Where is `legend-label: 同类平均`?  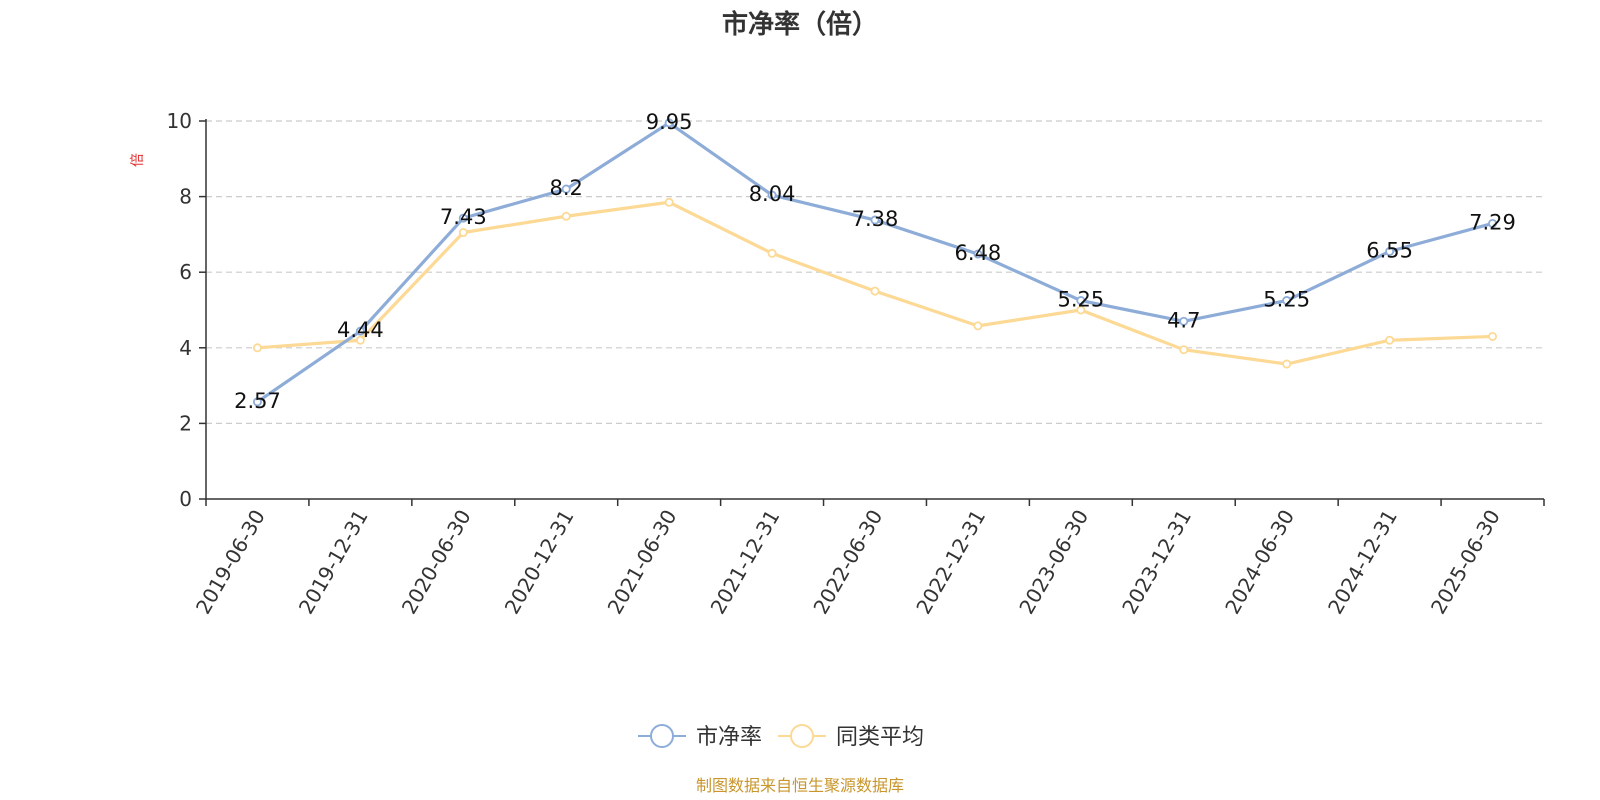
legend-label: 同类平均 is located at coordinates (880, 737).